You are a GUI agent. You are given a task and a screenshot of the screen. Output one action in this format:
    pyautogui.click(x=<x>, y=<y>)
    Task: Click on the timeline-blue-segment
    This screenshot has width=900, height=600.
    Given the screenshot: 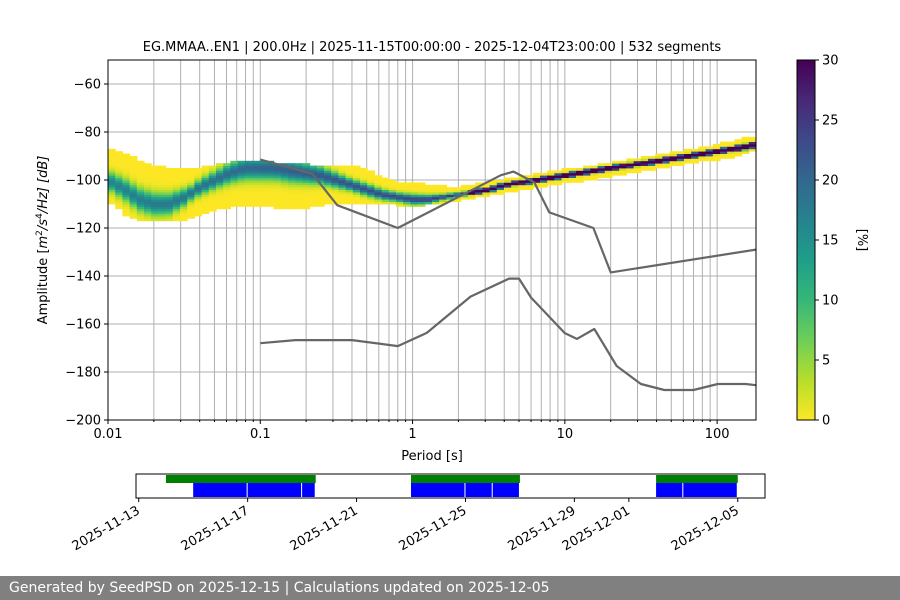 What is the action you would take?
    pyautogui.click(x=438, y=490)
    